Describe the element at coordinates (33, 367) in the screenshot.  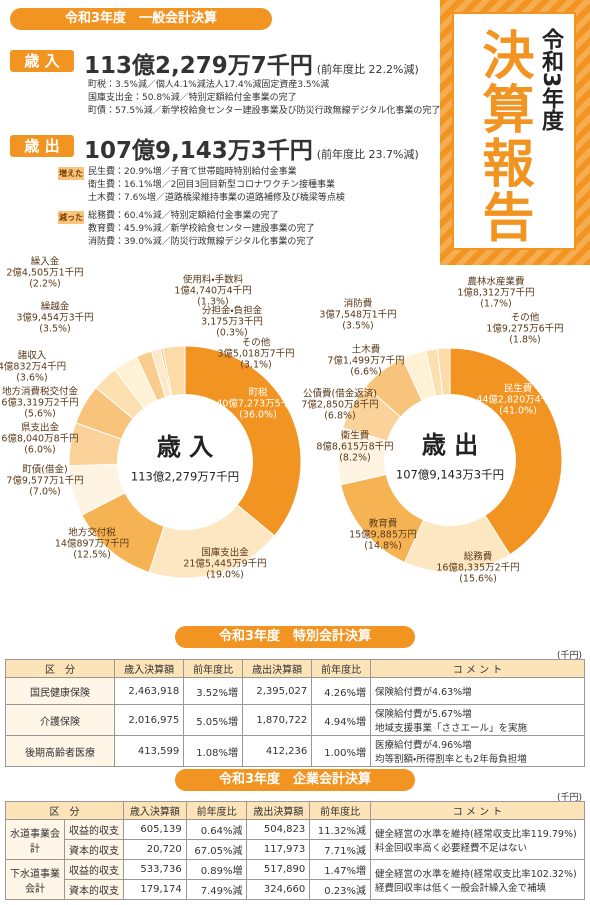
I see `slice-amount: 4億832万4千円` at that location.